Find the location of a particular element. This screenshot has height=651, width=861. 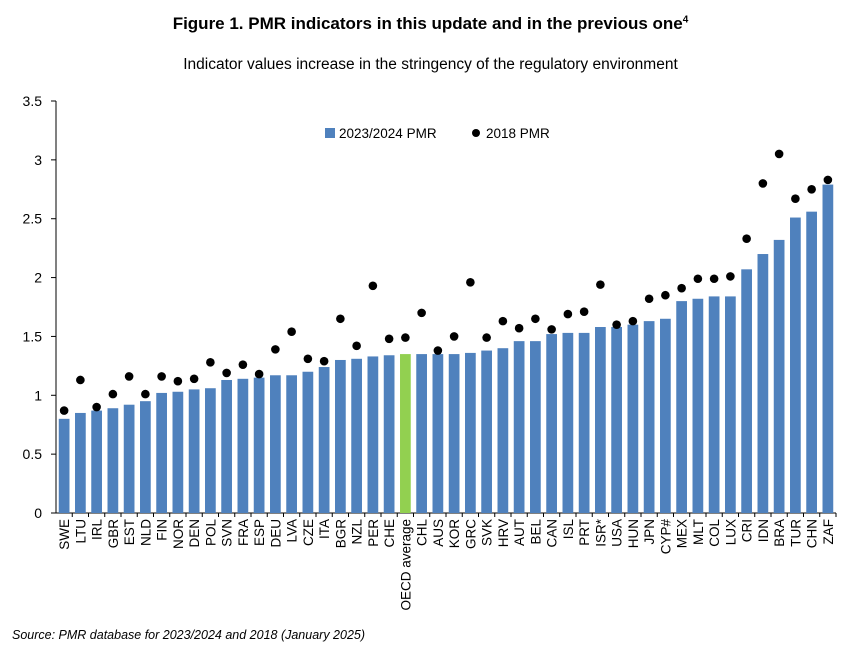

bar-bgr is located at coordinates (340, 436).